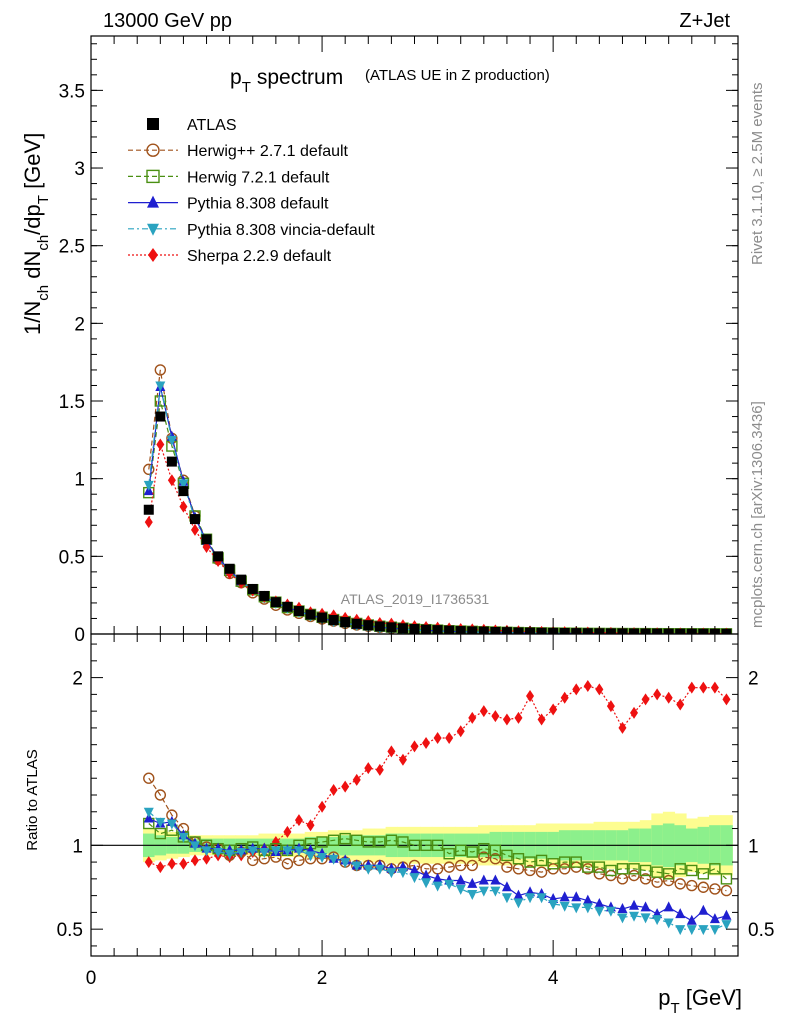 This screenshot has width=786, height=1024. I want to click on ratio-y-axis-label: Ratio to ATLAS, so click(32, 799).